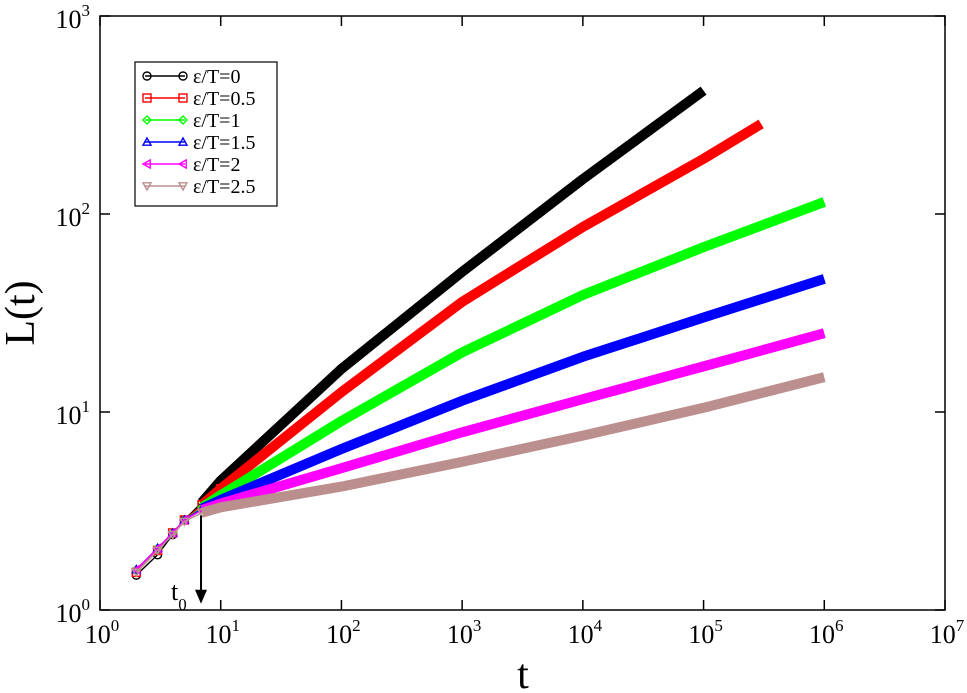 Image resolution: width=967 pixels, height=693 pixels. Describe the element at coordinates (839, 625) in the screenshot. I see `x-tick-label-exp: 6` at that location.